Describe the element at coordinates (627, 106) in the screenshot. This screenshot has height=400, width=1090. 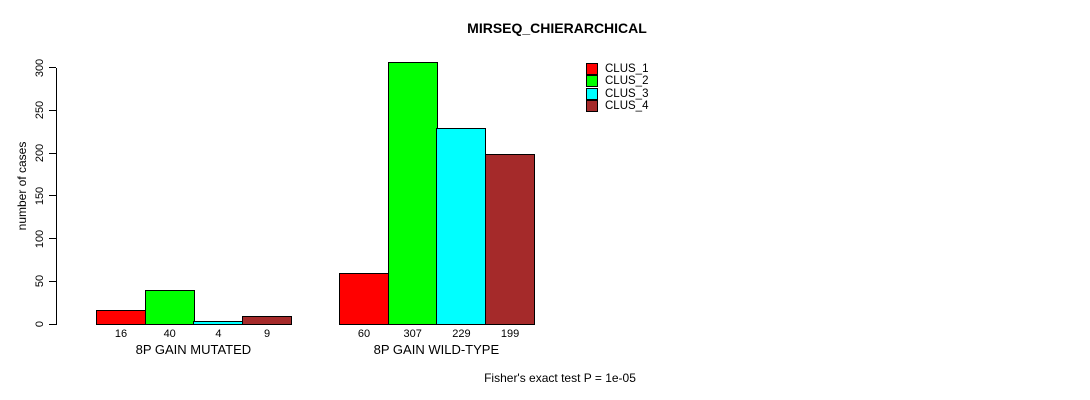
I see `legend-label: CLUS_4` at that location.